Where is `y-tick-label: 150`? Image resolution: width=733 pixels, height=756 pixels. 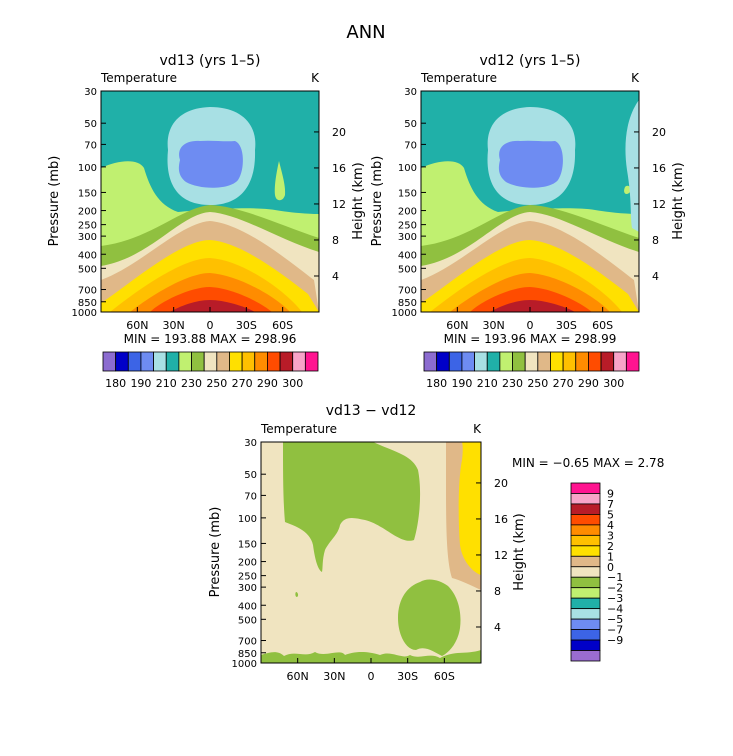
y-tick-label: 150 is located at coordinates (247, 544).